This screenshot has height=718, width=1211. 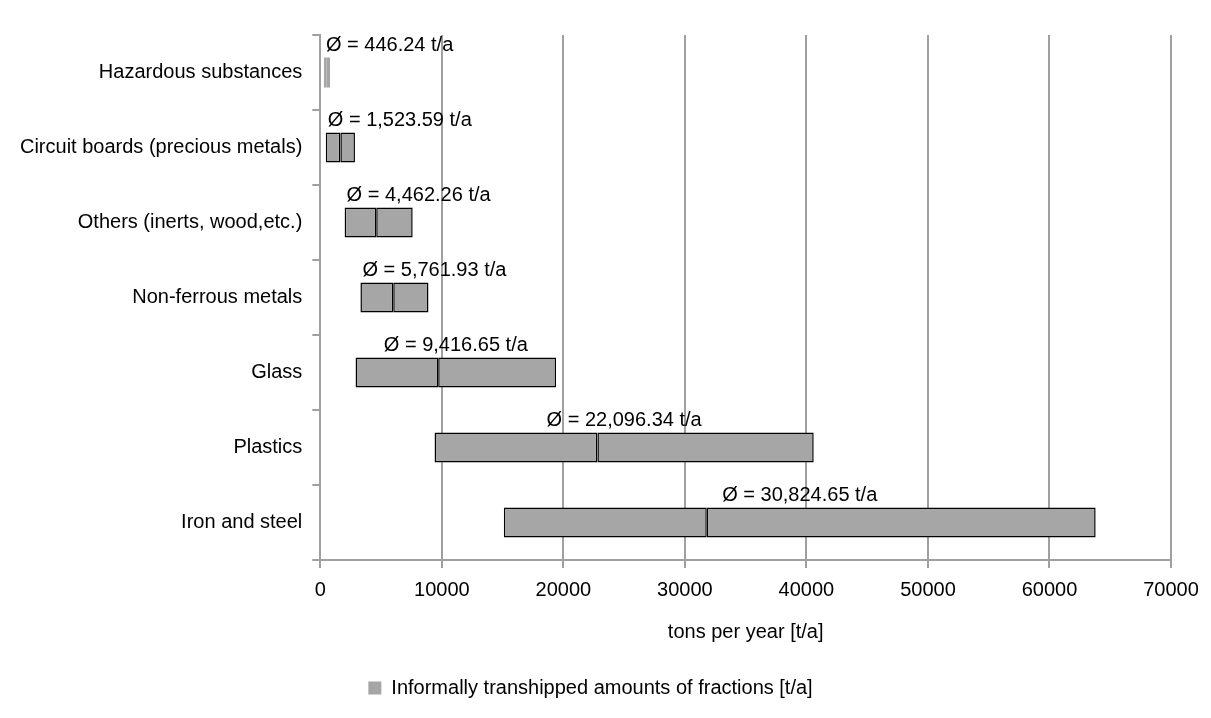 What do you see at coordinates (602, 686) in the screenshot?
I see `legend-label: Informally transhipped amounts of fractions [t/a]` at bounding box center [602, 686].